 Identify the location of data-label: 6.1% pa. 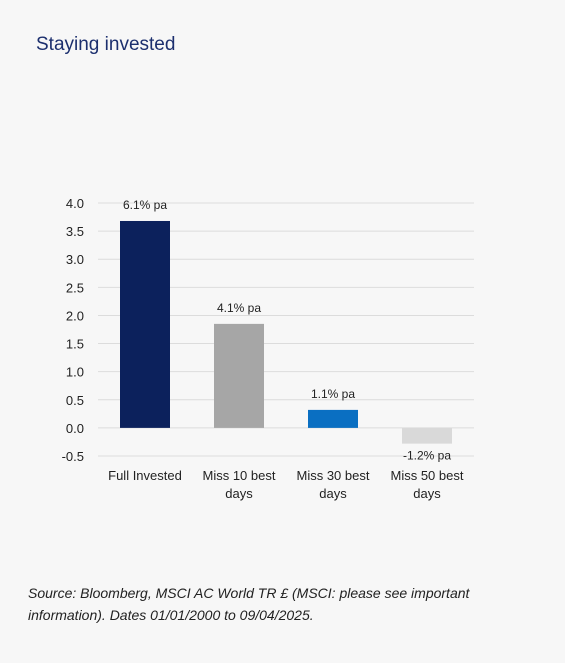
(145, 205).